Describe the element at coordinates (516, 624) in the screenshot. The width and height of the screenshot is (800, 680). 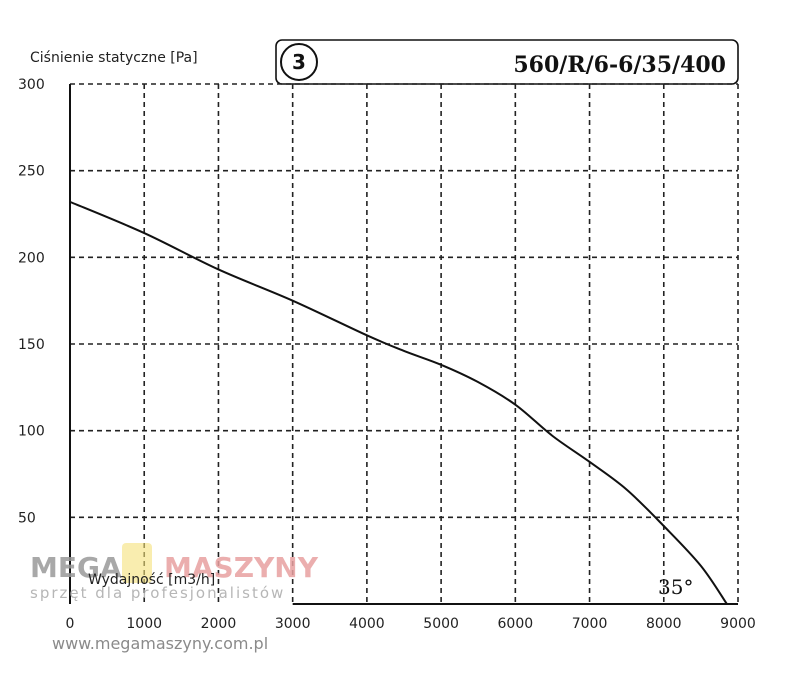
I see `x-tick-label: 6000` at that location.